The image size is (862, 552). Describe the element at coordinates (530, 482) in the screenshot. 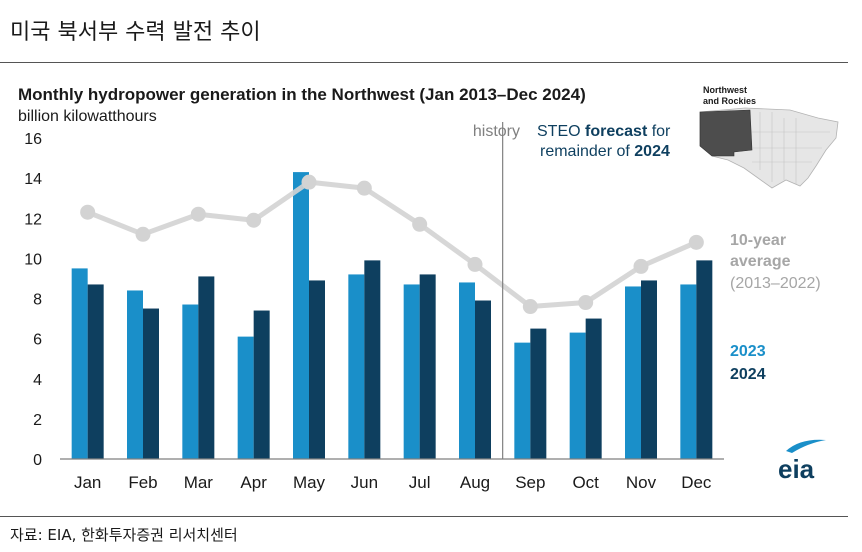

I see `x-tick-label: Sep` at that location.